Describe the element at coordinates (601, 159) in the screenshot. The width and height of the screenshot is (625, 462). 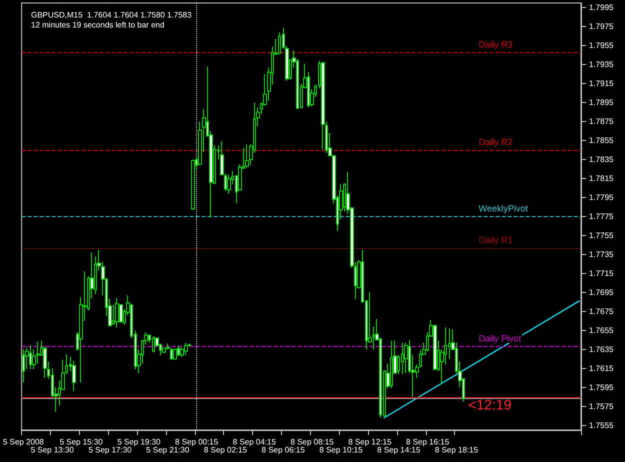
I see `y-tick-label: 1.7835` at that location.